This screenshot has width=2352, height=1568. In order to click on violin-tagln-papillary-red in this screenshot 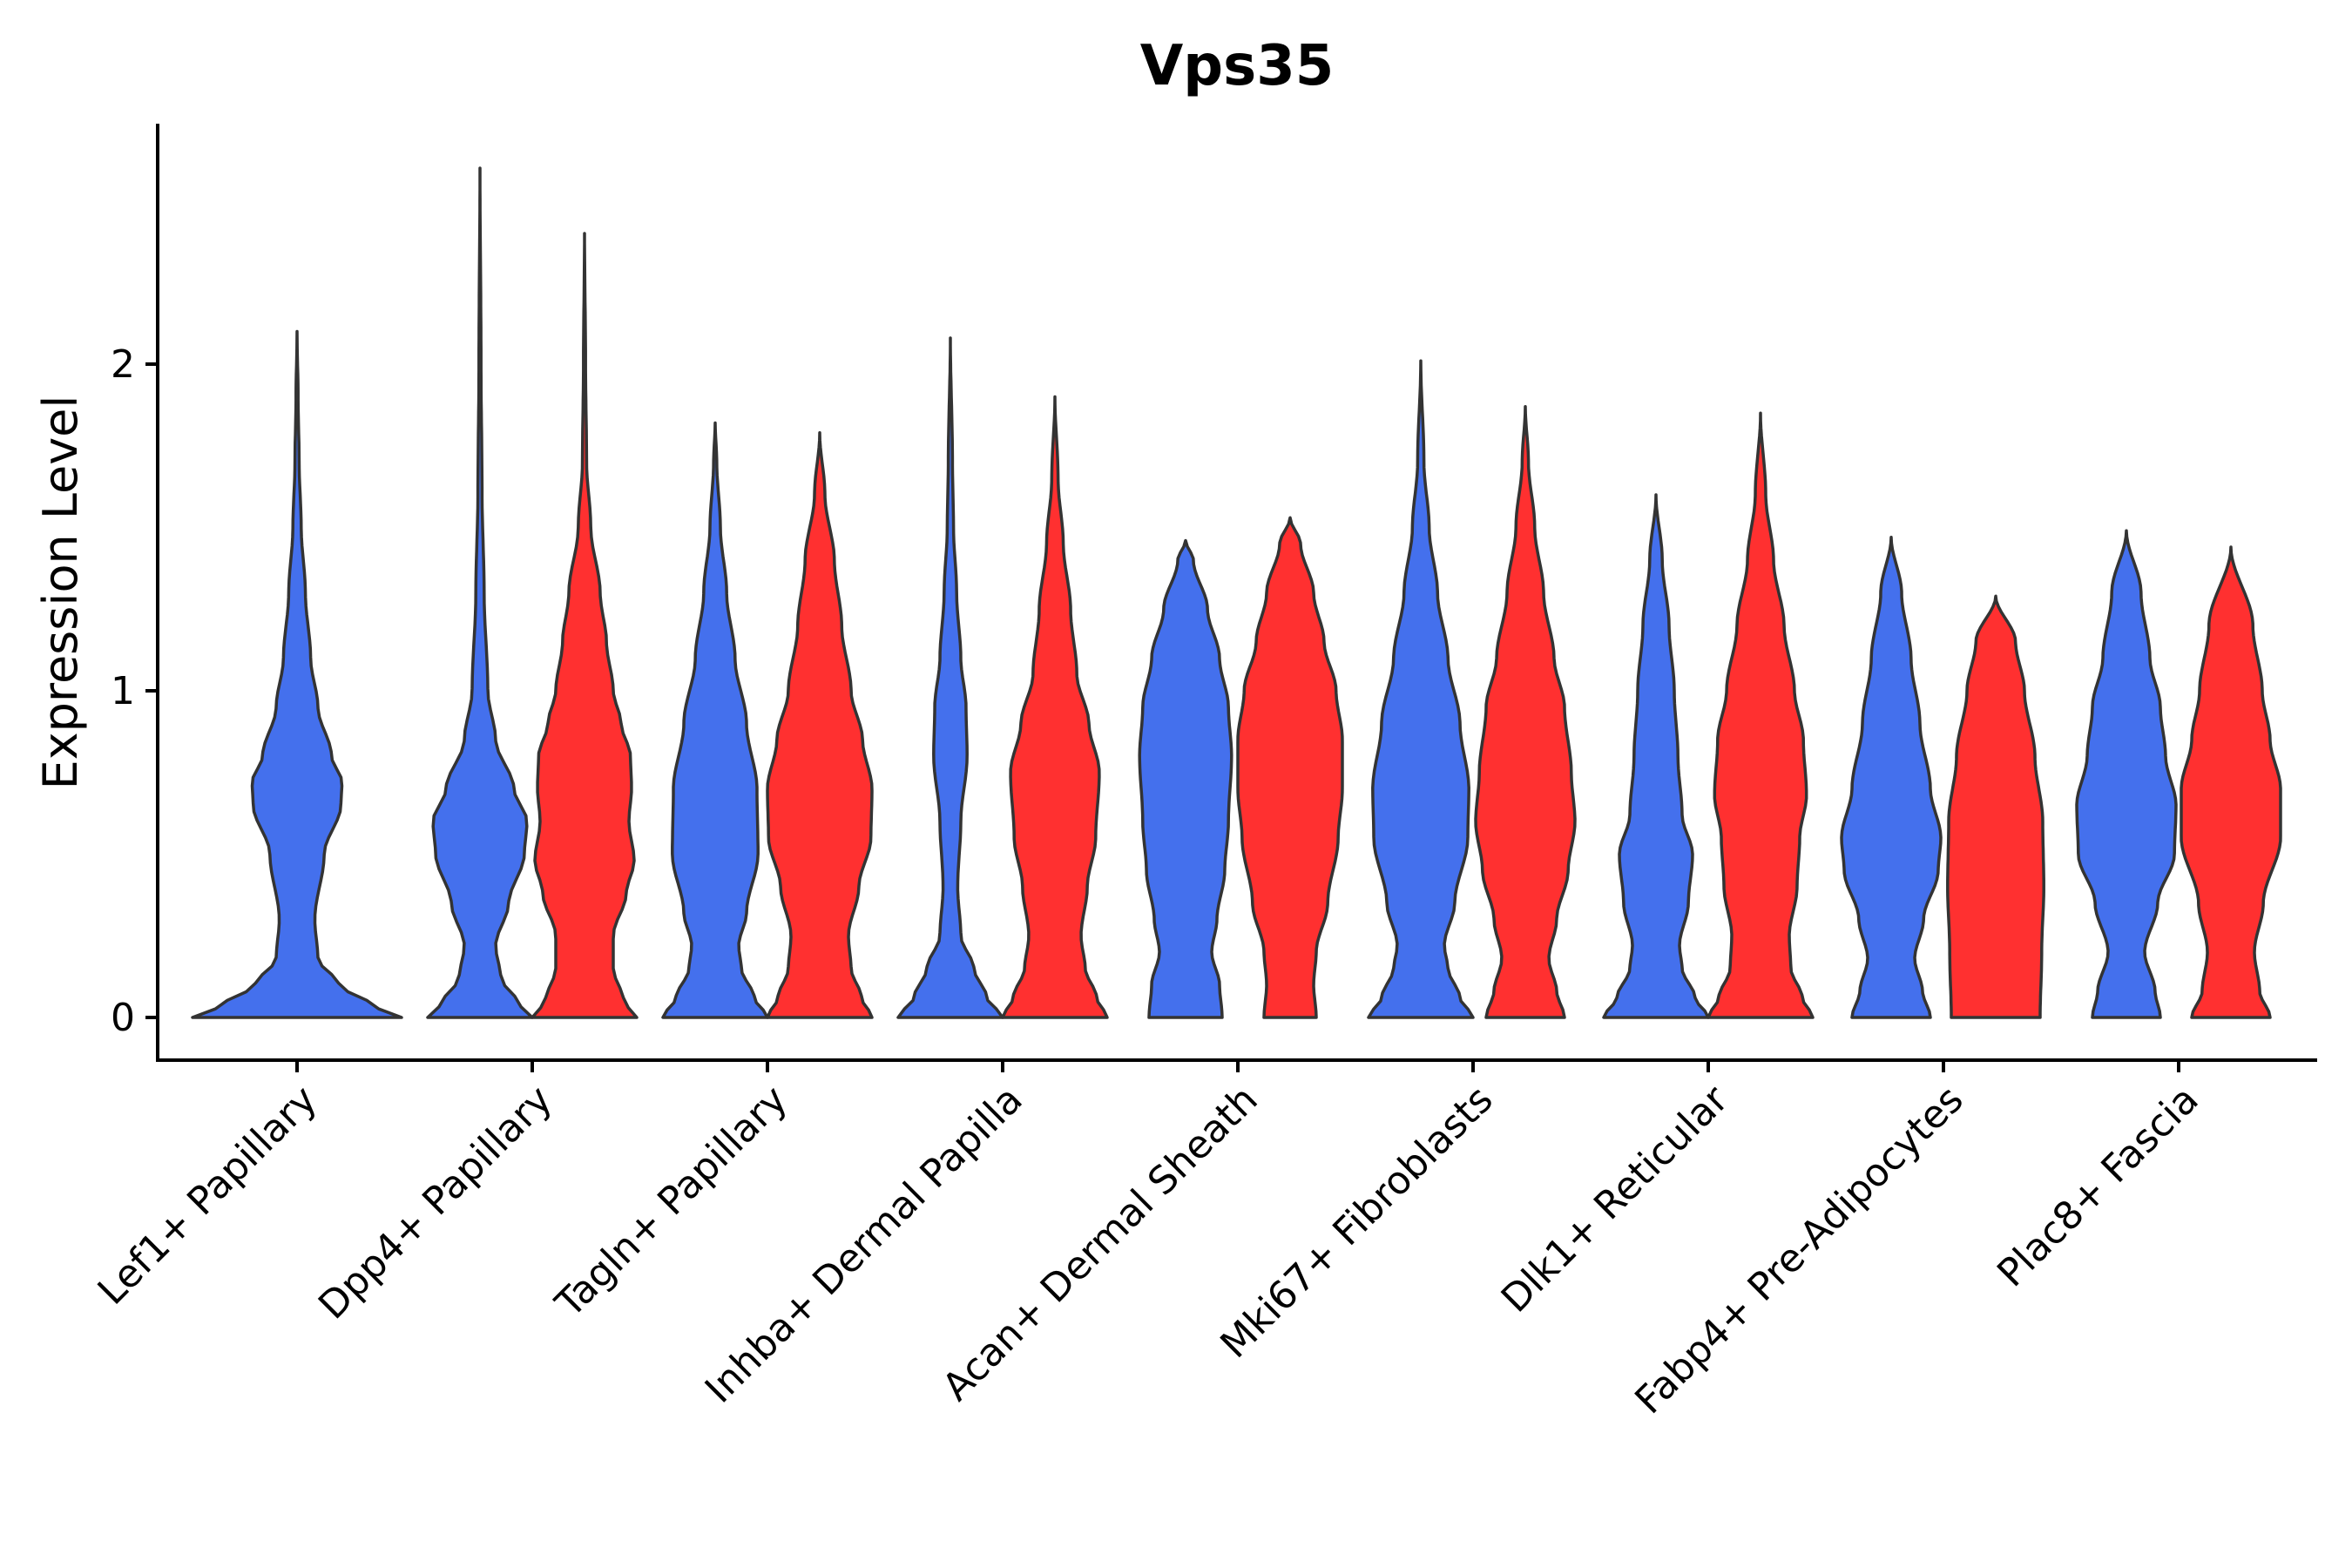, I will do `click(820, 725)`.